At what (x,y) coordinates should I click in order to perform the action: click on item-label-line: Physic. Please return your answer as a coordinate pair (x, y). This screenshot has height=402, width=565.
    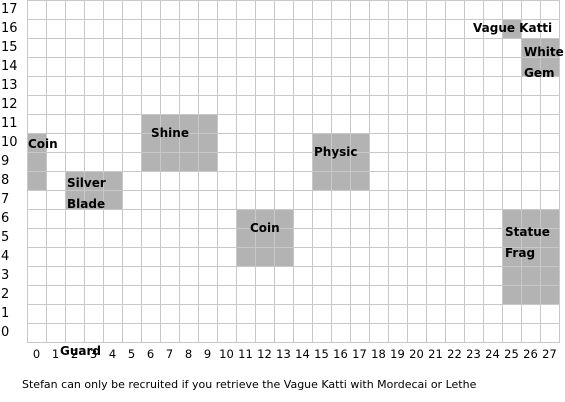
    Looking at the image, I should click on (336, 152).